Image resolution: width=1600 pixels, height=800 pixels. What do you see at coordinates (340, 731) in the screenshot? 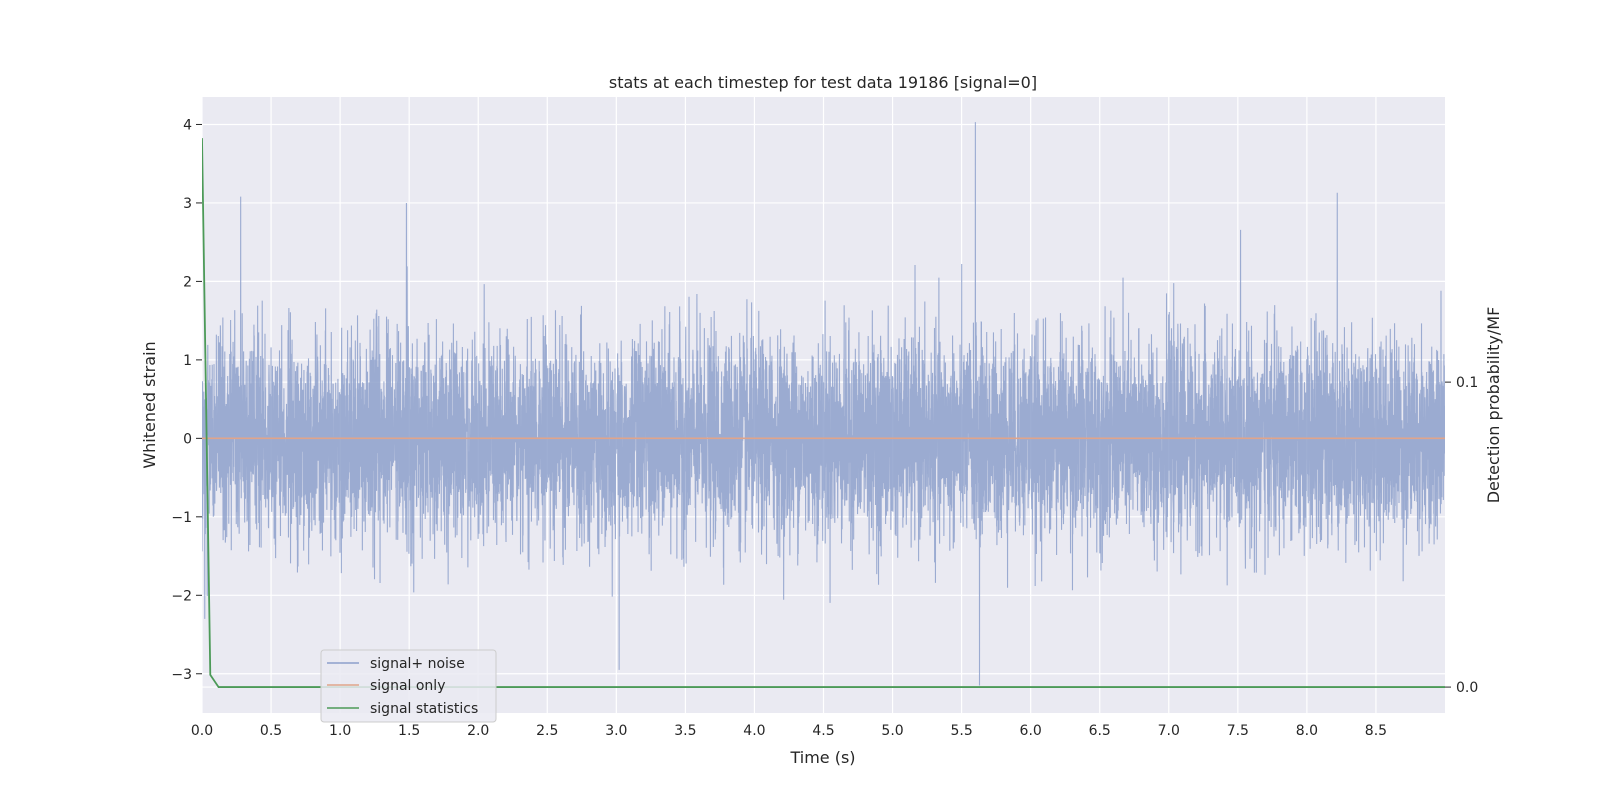
I see `x-tick-label: 1.0` at bounding box center [340, 731].